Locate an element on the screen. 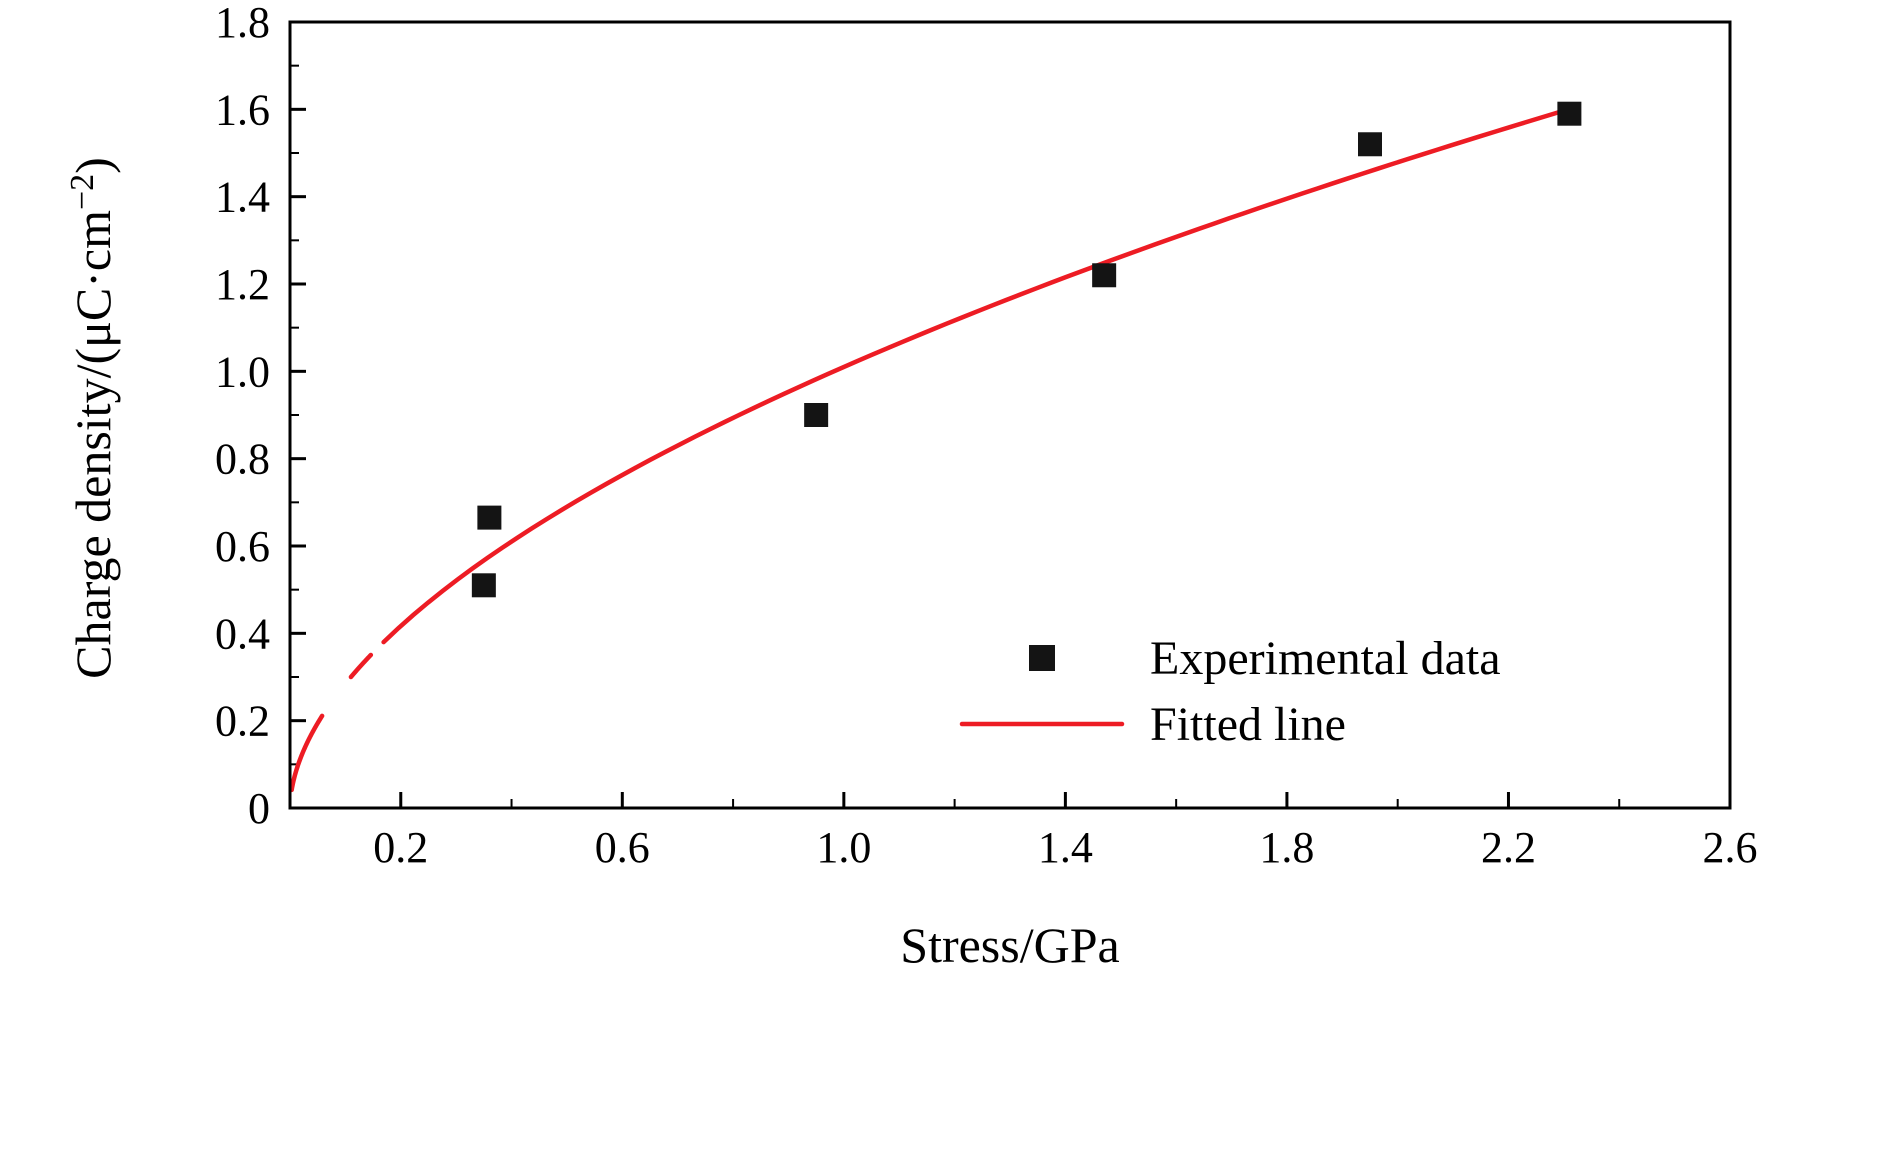 This screenshot has height=1173, width=1890. legend-label-experimental-data: Experimental data is located at coordinates (1325, 658).